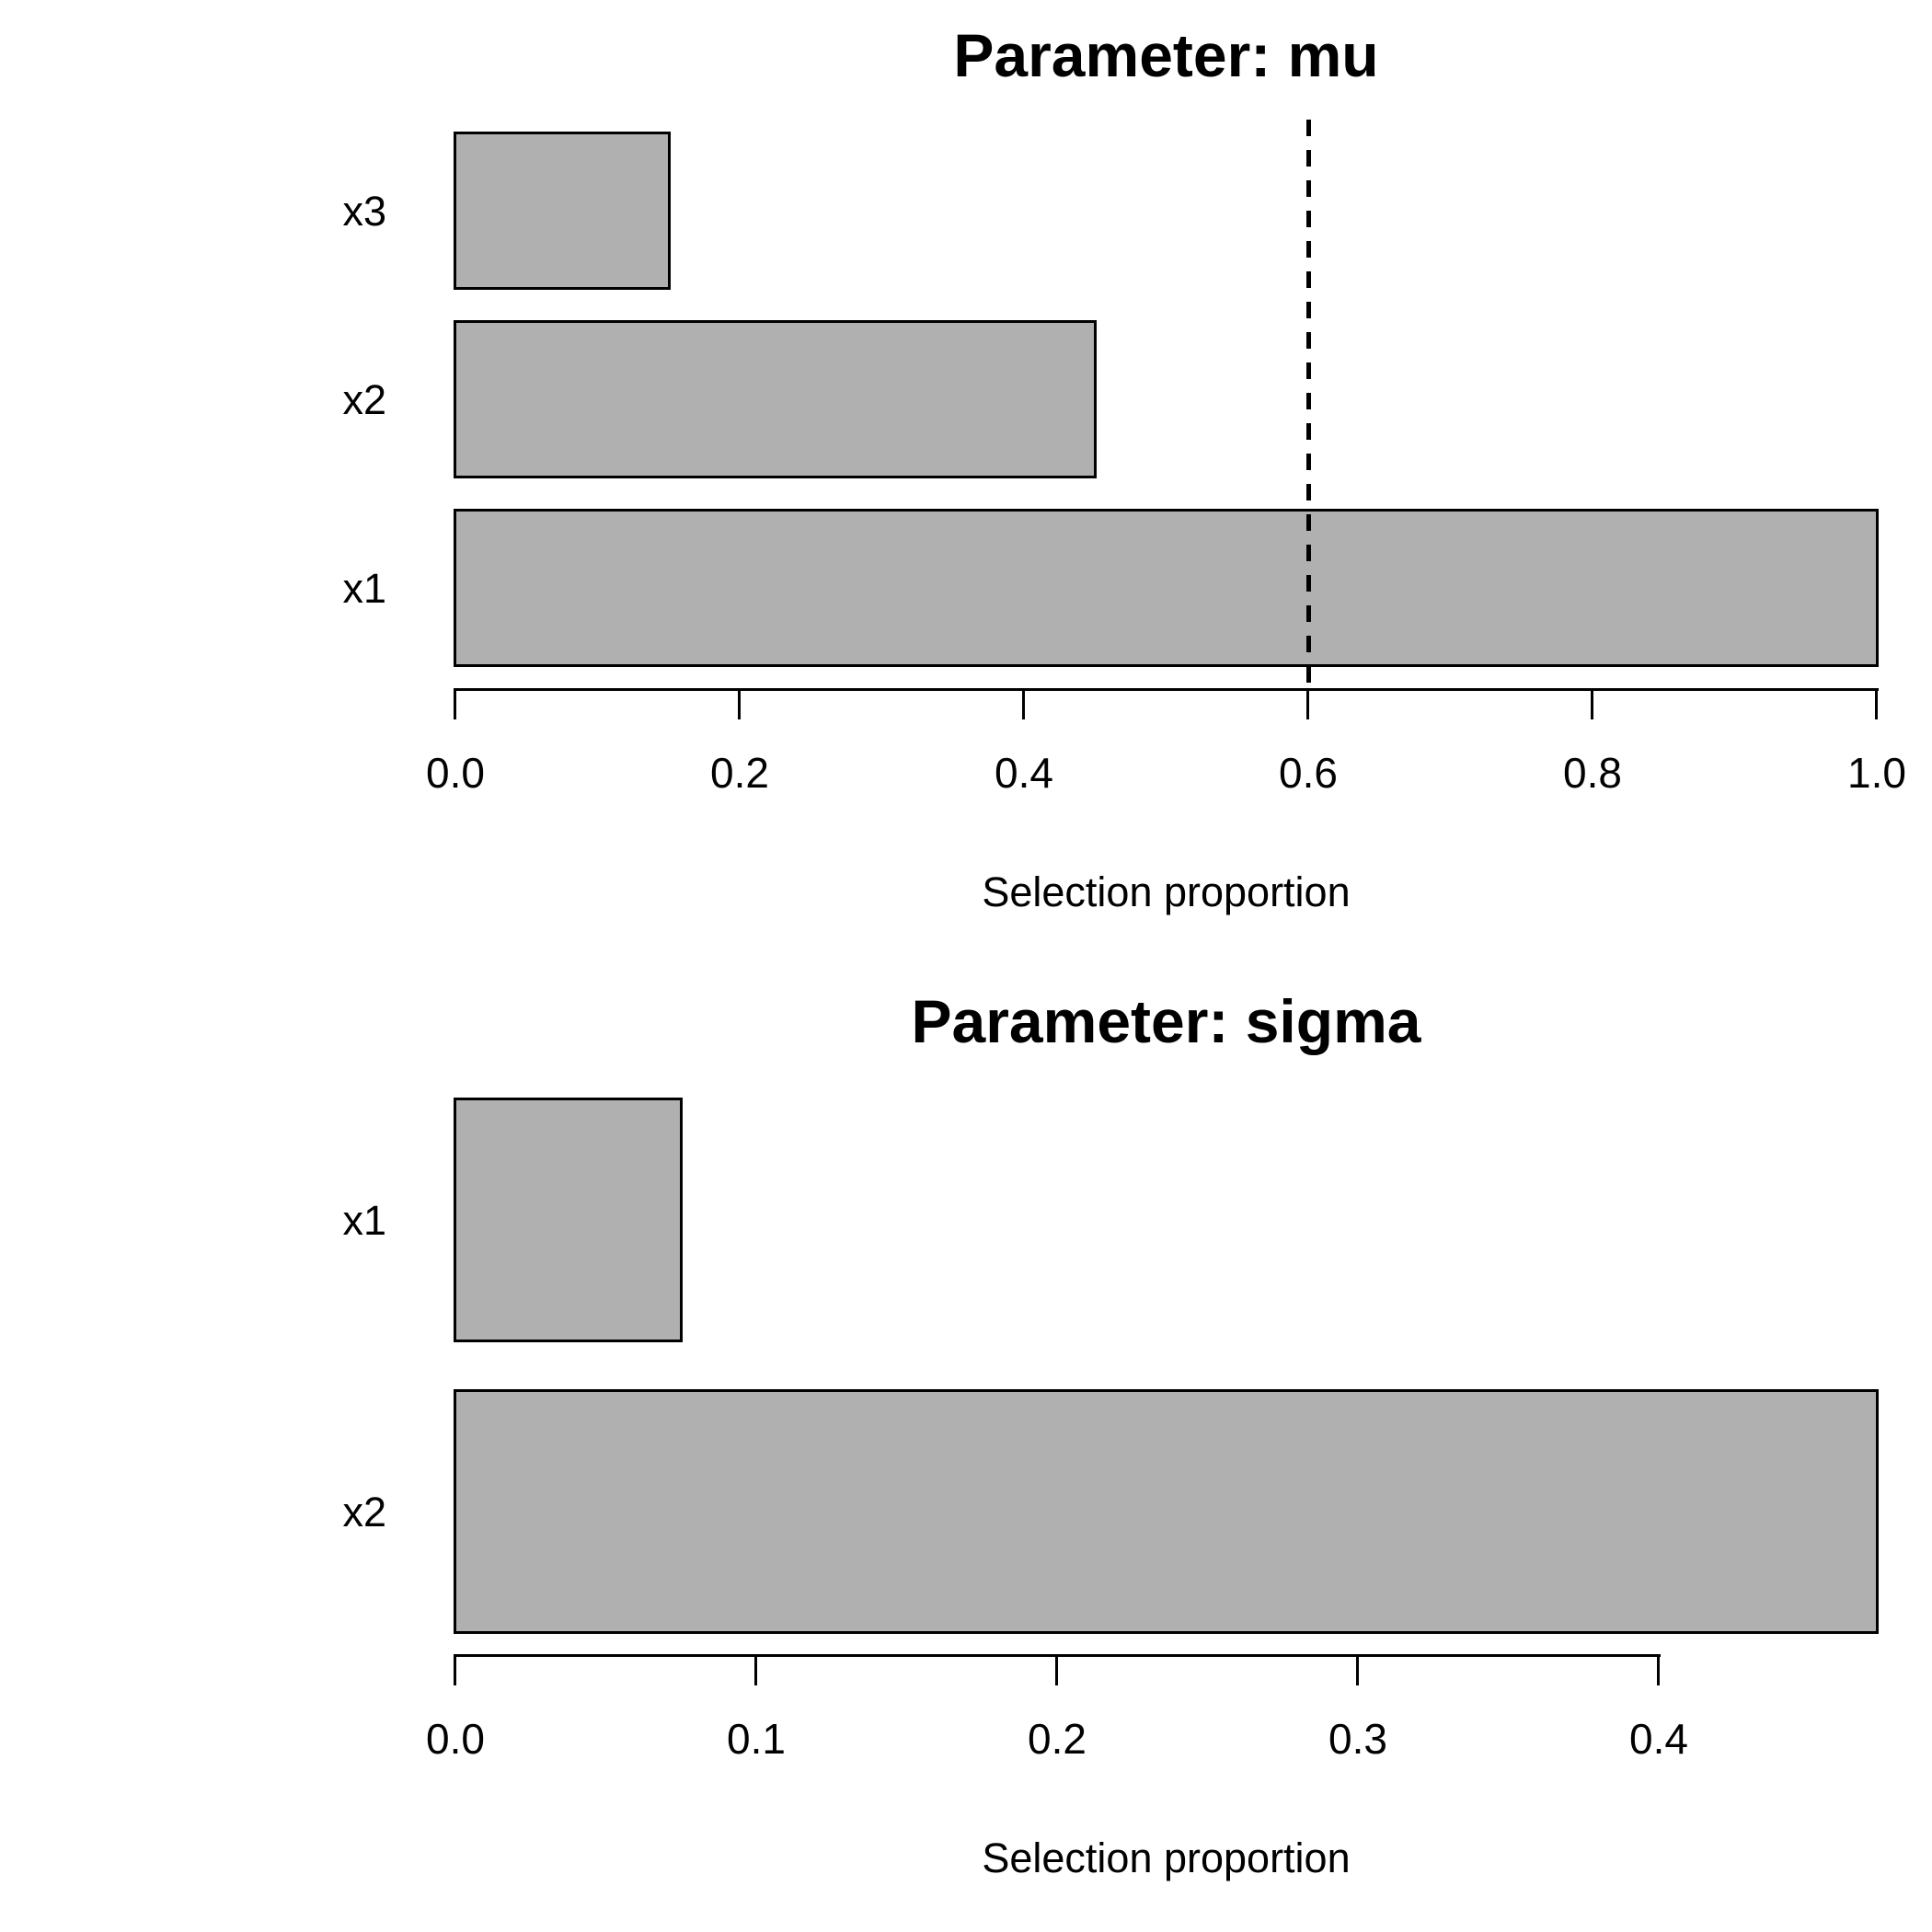 The height and width of the screenshot is (1932, 1932). What do you see at coordinates (1166, 1021) in the screenshot?
I see `chart-title-sigma: Parameter: sigma` at bounding box center [1166, 1021].